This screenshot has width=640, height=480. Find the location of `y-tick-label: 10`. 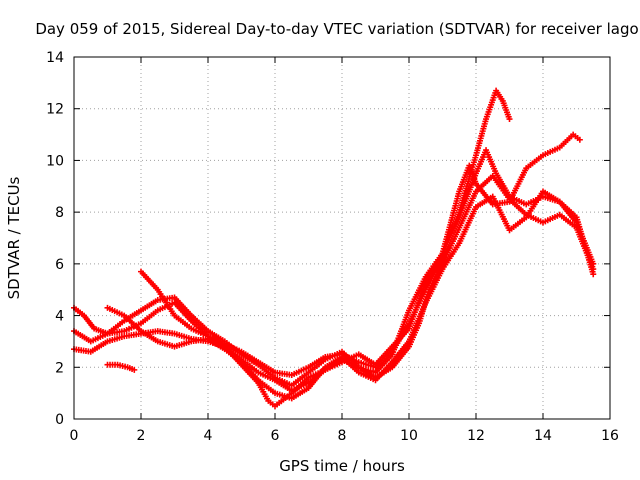

y-tick-label: 10 is located at coordinates (55, 161).